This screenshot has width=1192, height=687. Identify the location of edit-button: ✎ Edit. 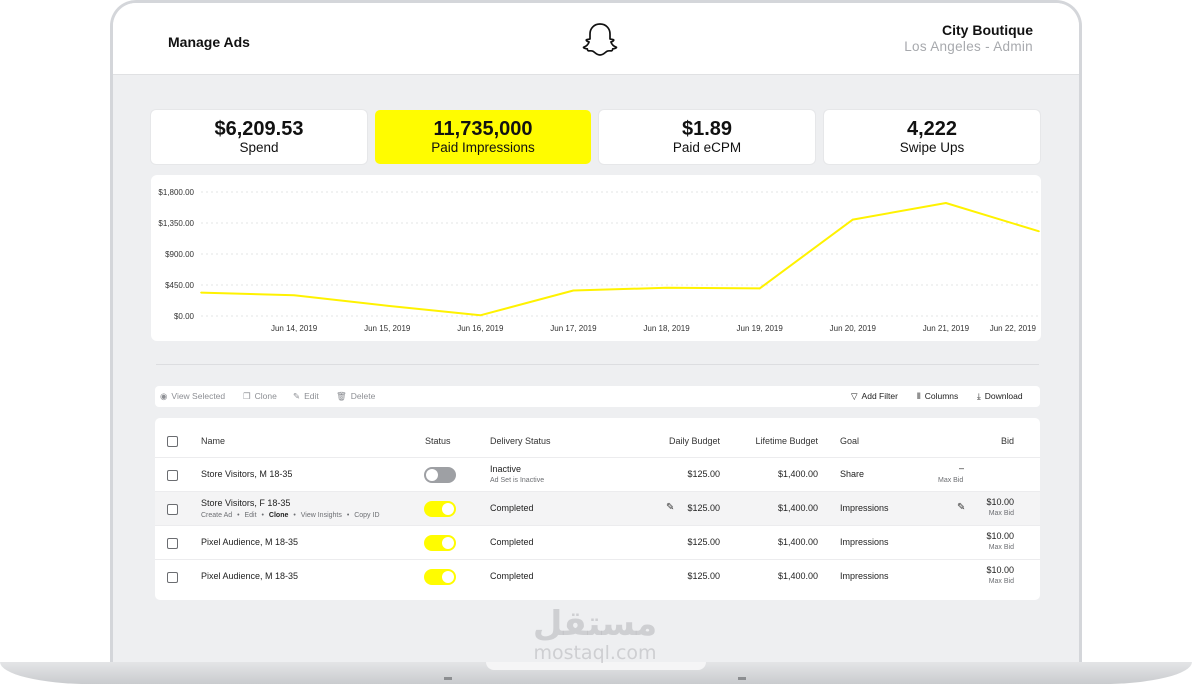
(306, 396).